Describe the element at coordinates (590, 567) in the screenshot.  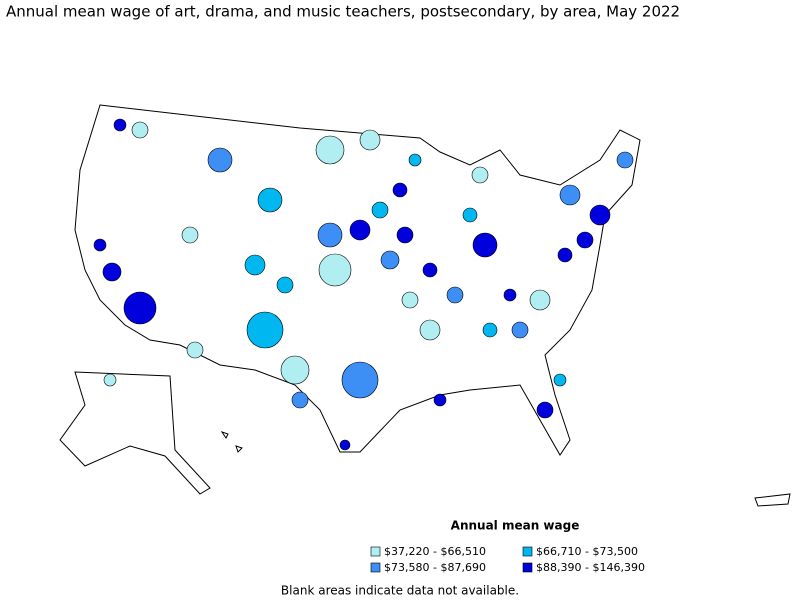
I see `legend-label: $88,390 - $146,390` at that location.